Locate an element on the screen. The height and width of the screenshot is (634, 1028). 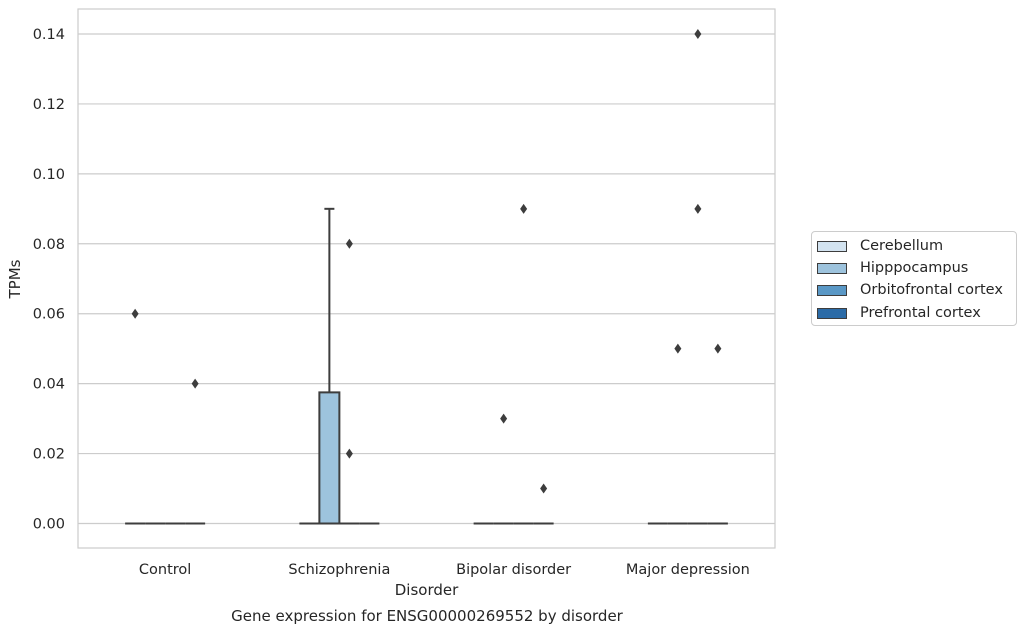
box-cerebellum is located at coordinates (135, 416).